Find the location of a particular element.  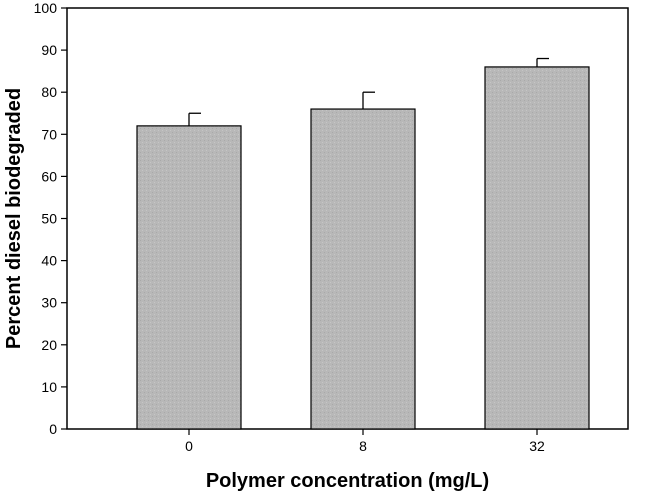

x-tick-label: 0 is located at coordinates (189, 446).